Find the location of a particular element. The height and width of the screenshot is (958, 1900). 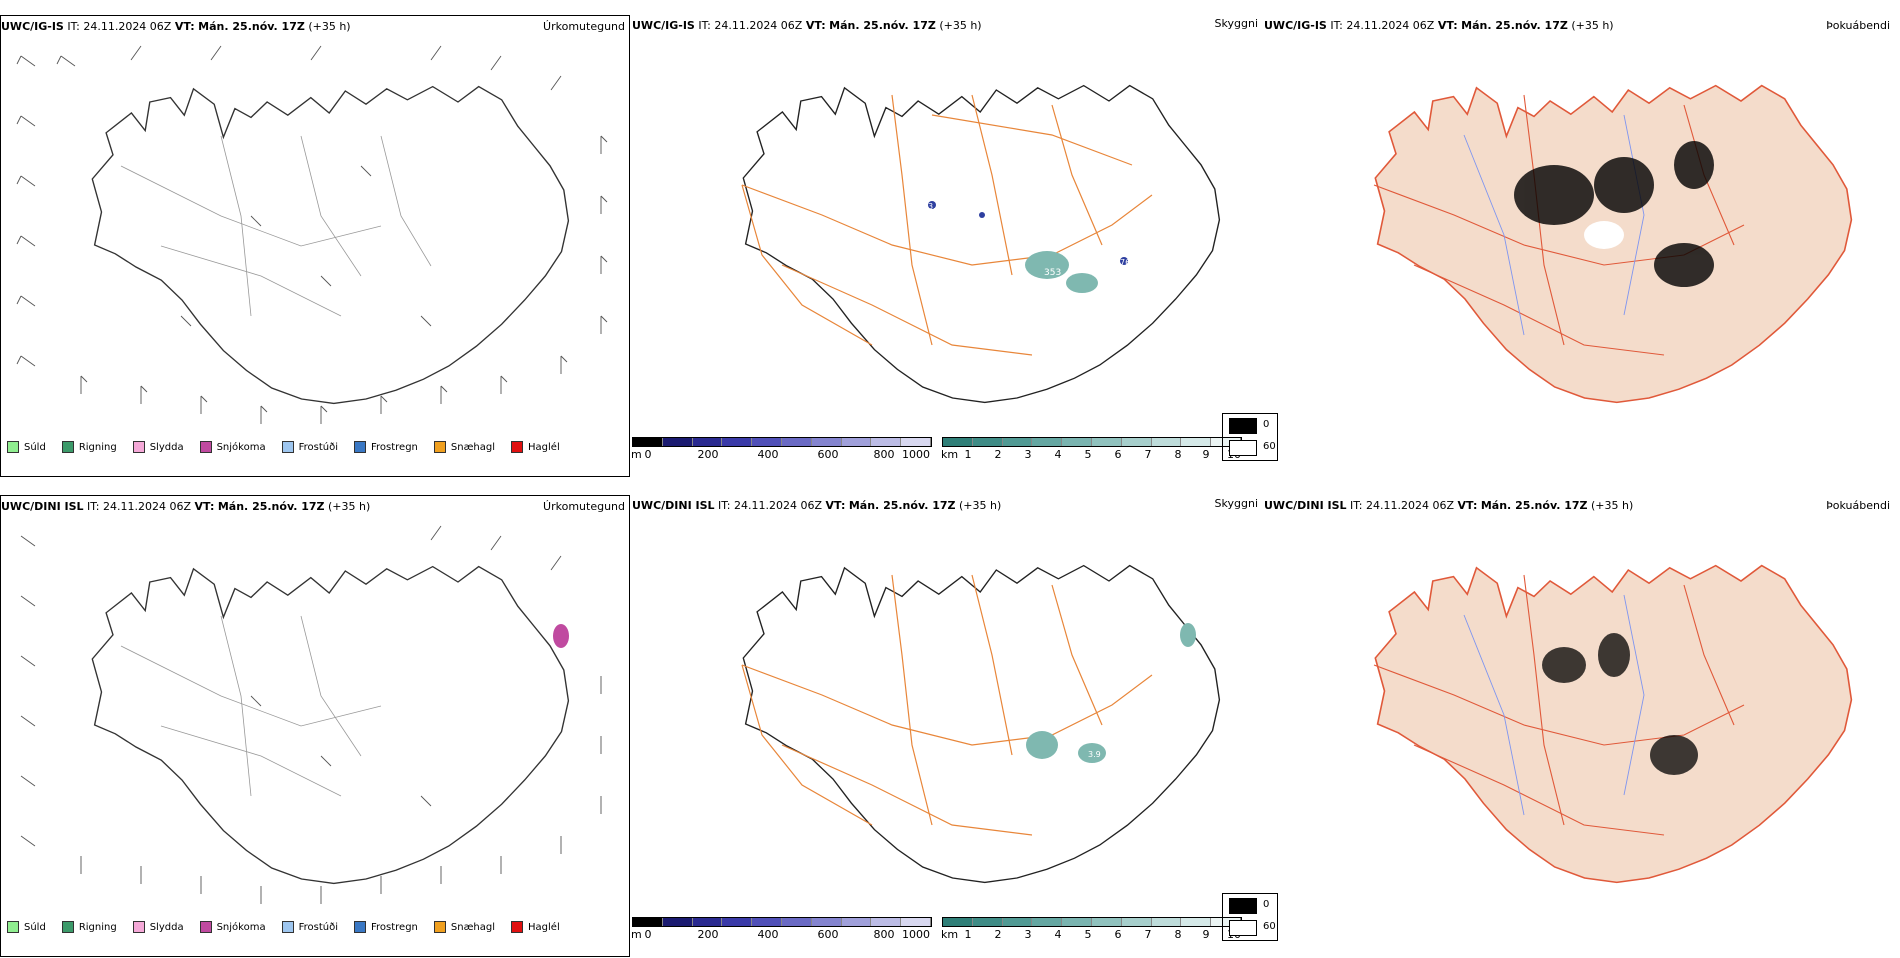

vis-label: 353 is located at coordinates (1052, 273).